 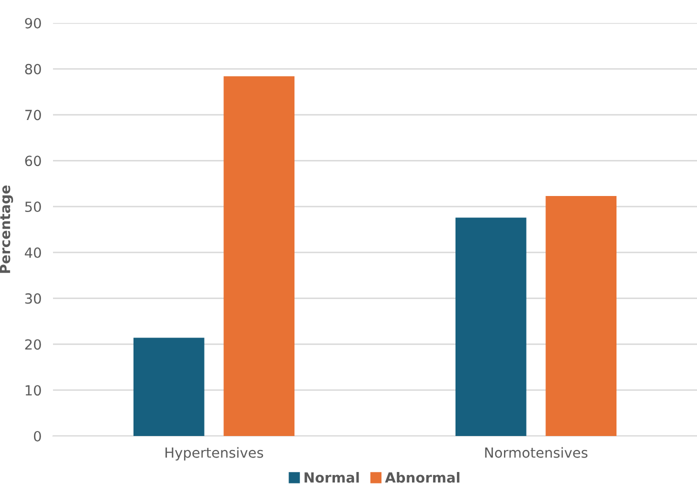 I want to click on x-tick-label: Hypertensives, so click(x=215, y=454).